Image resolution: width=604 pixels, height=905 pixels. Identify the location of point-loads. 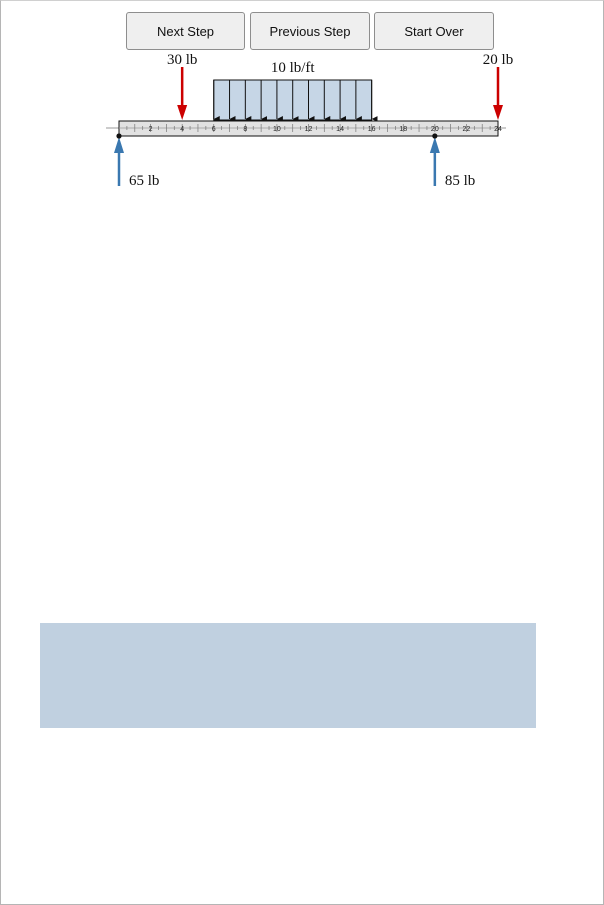
(340, 93).